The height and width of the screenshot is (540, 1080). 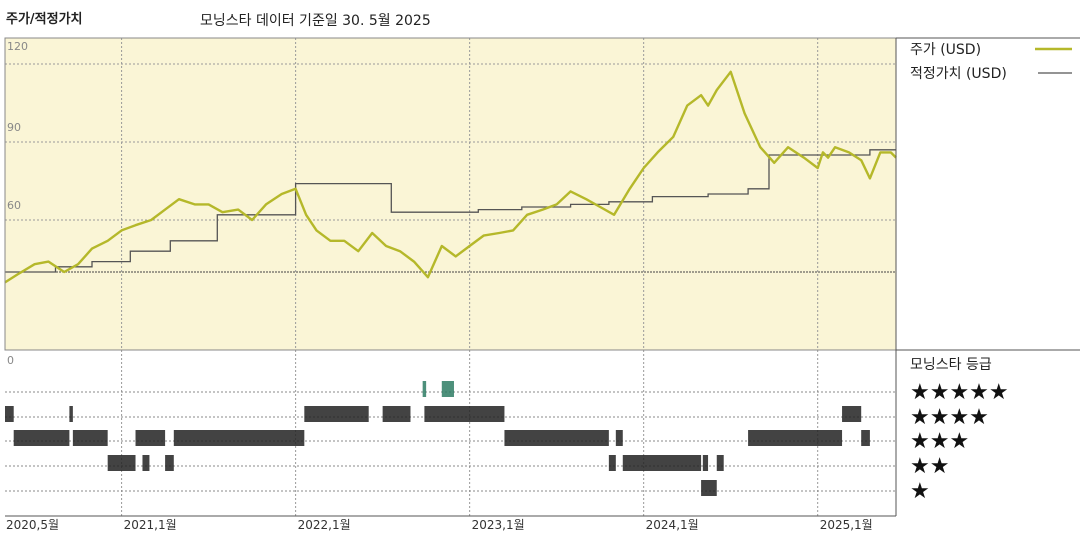 What do you see at coordinates (14, 205) in the screenshot?
I see `y-tick-label: 60` at bounding box center [14, 205].